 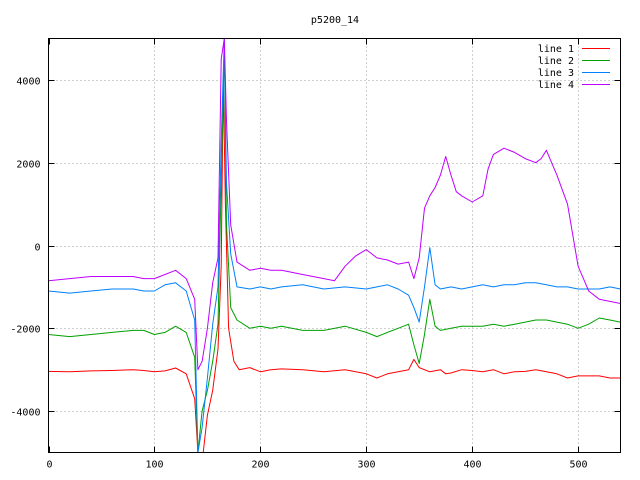 What do you see at coordinates (37, 248) in the screenshot?
I see `y-tick-label: 0` at bounding box center [37, 248].